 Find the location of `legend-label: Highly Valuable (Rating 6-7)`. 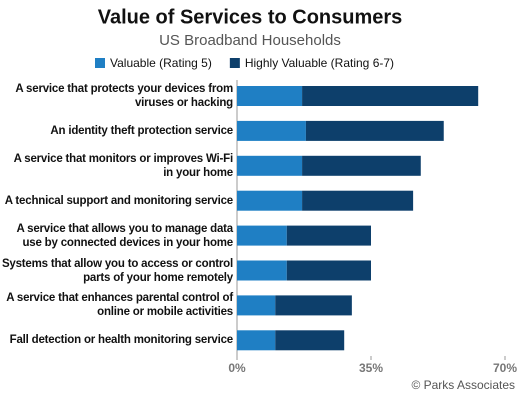

legend-label: Highly Valuable (Rating 6-7) is located at coordinates (319, 63).